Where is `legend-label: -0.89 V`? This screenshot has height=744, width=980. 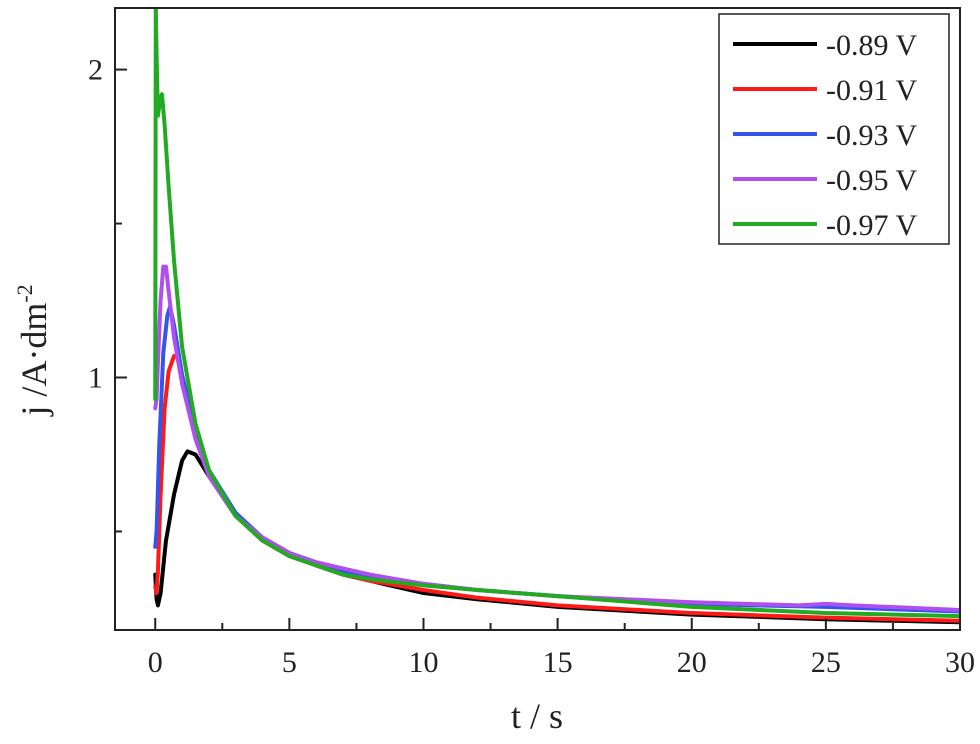
legend-label: -0.89 V is located at coordinates (871, 45).